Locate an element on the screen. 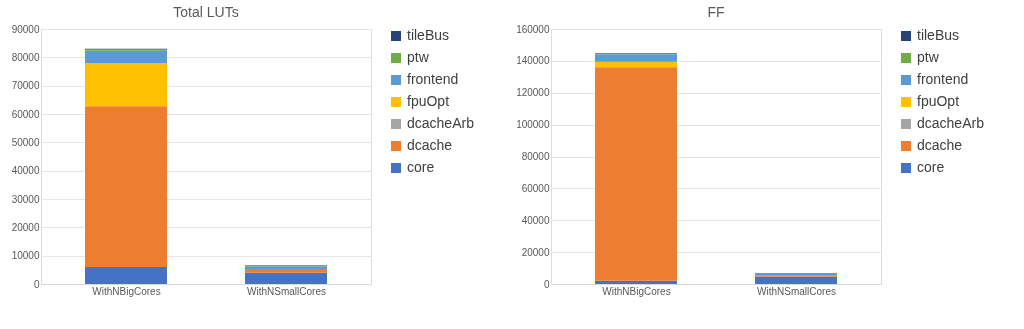  chart-title: FF is located at coordinates (716, 12).